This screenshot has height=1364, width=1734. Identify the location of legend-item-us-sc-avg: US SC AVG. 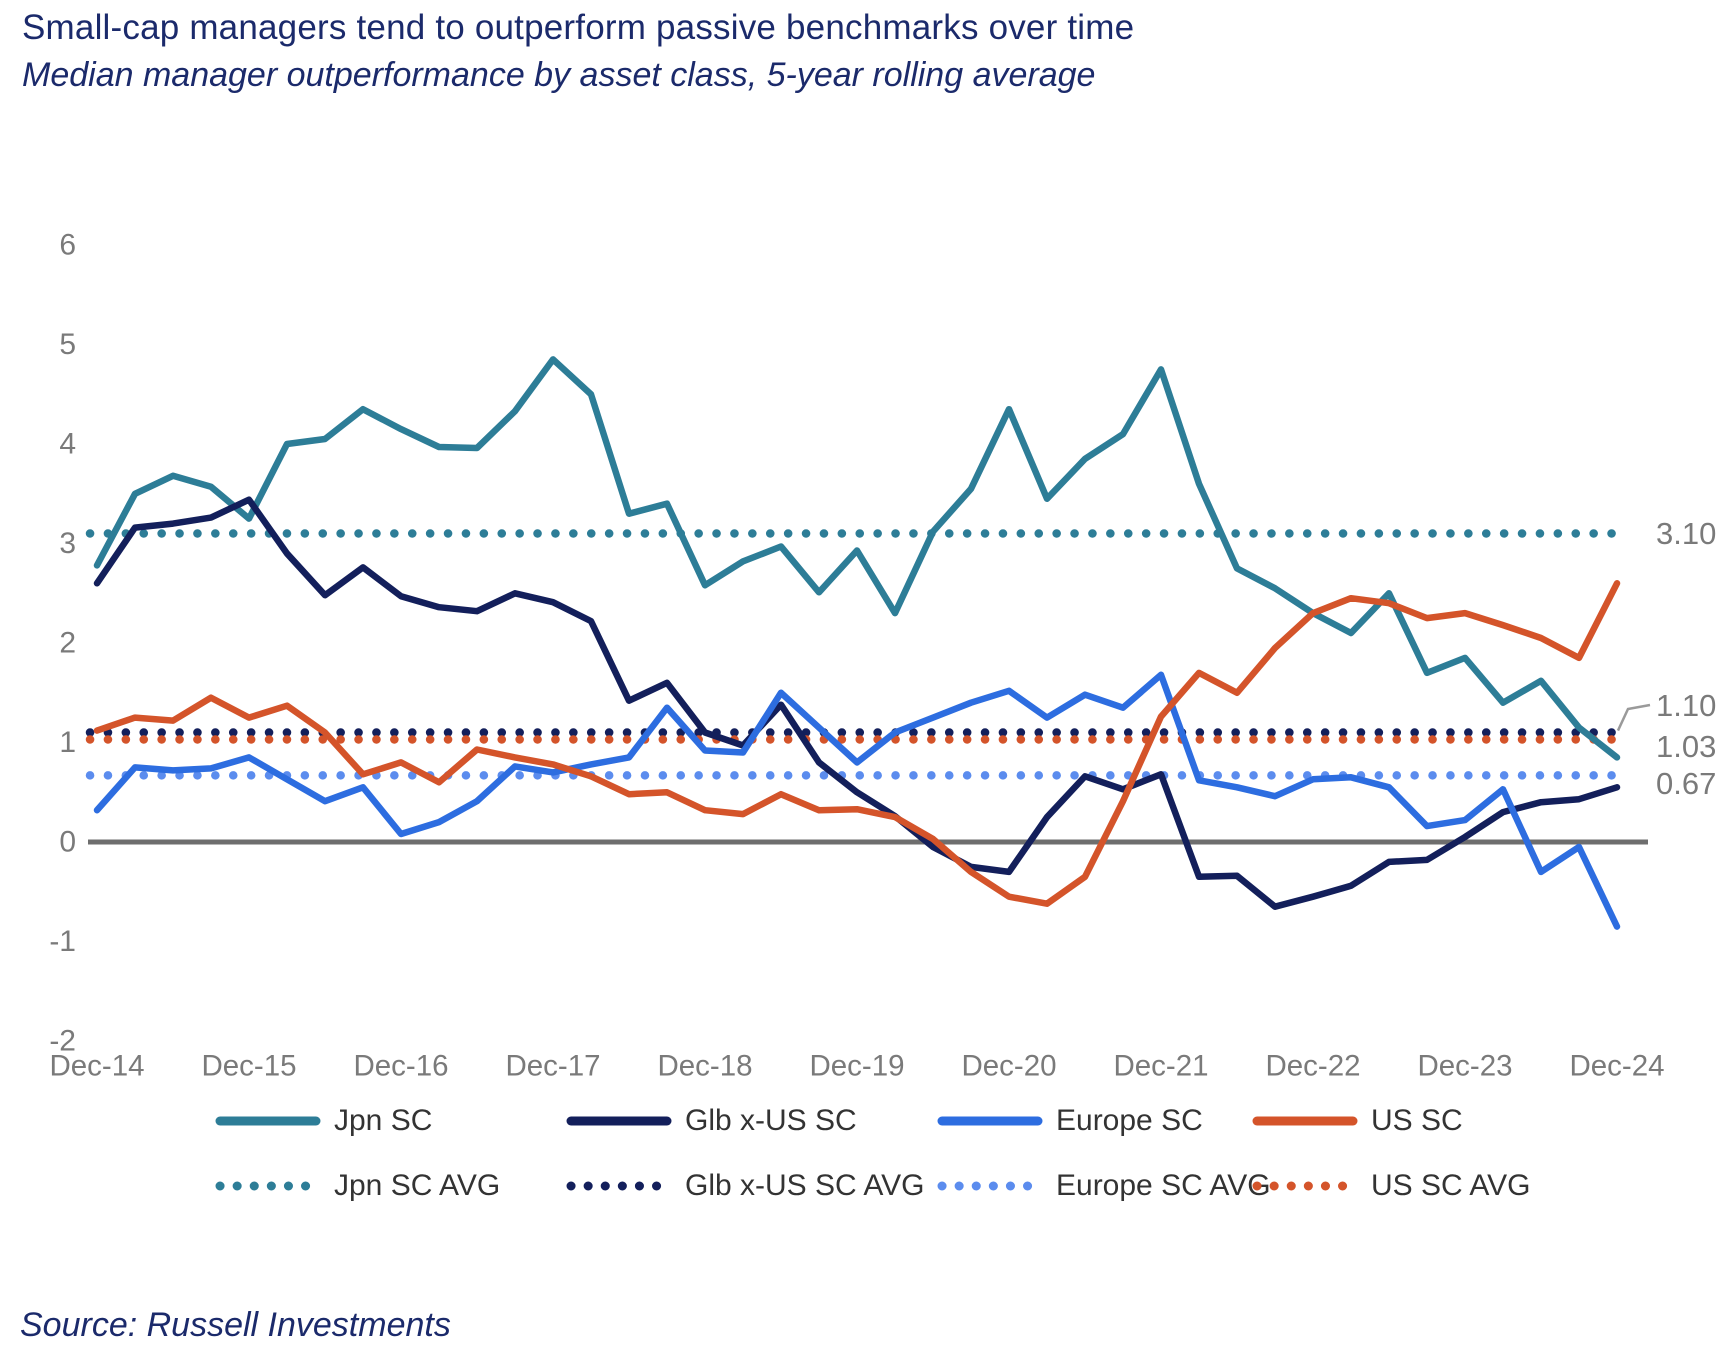
(1391, 1186).